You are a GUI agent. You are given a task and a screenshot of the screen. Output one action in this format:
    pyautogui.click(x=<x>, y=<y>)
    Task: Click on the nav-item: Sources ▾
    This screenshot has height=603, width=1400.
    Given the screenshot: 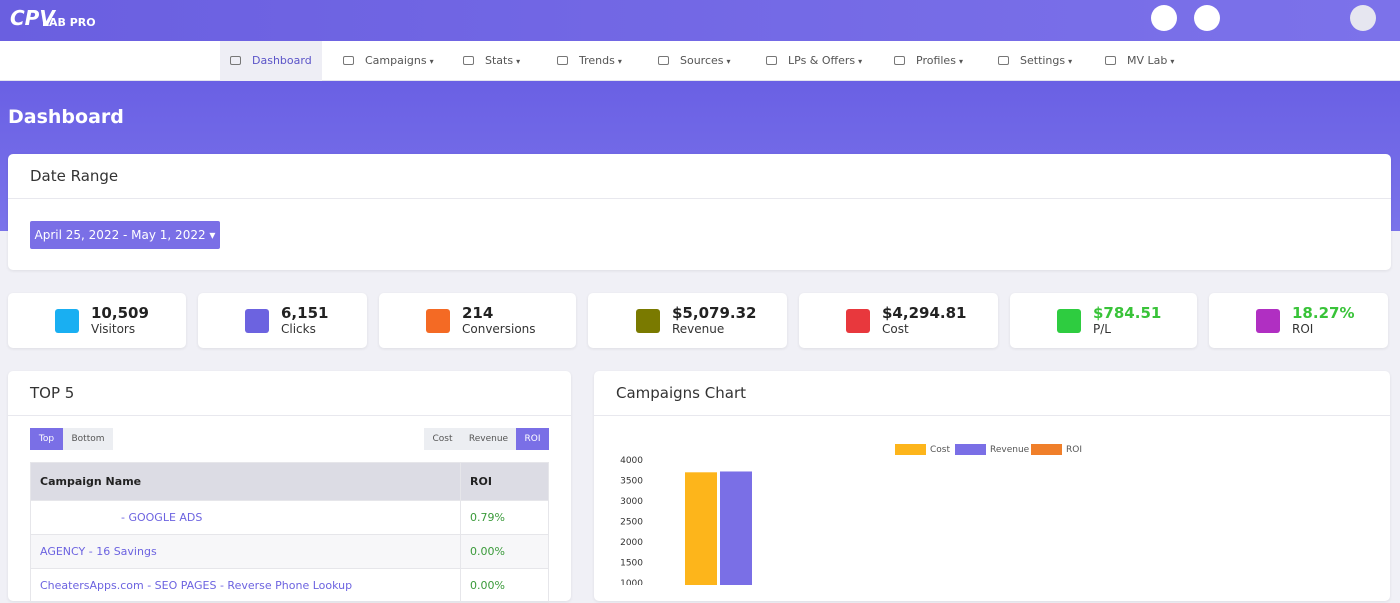 What is the action you would take?
    pyautogui.click(x=694, y=61)
    